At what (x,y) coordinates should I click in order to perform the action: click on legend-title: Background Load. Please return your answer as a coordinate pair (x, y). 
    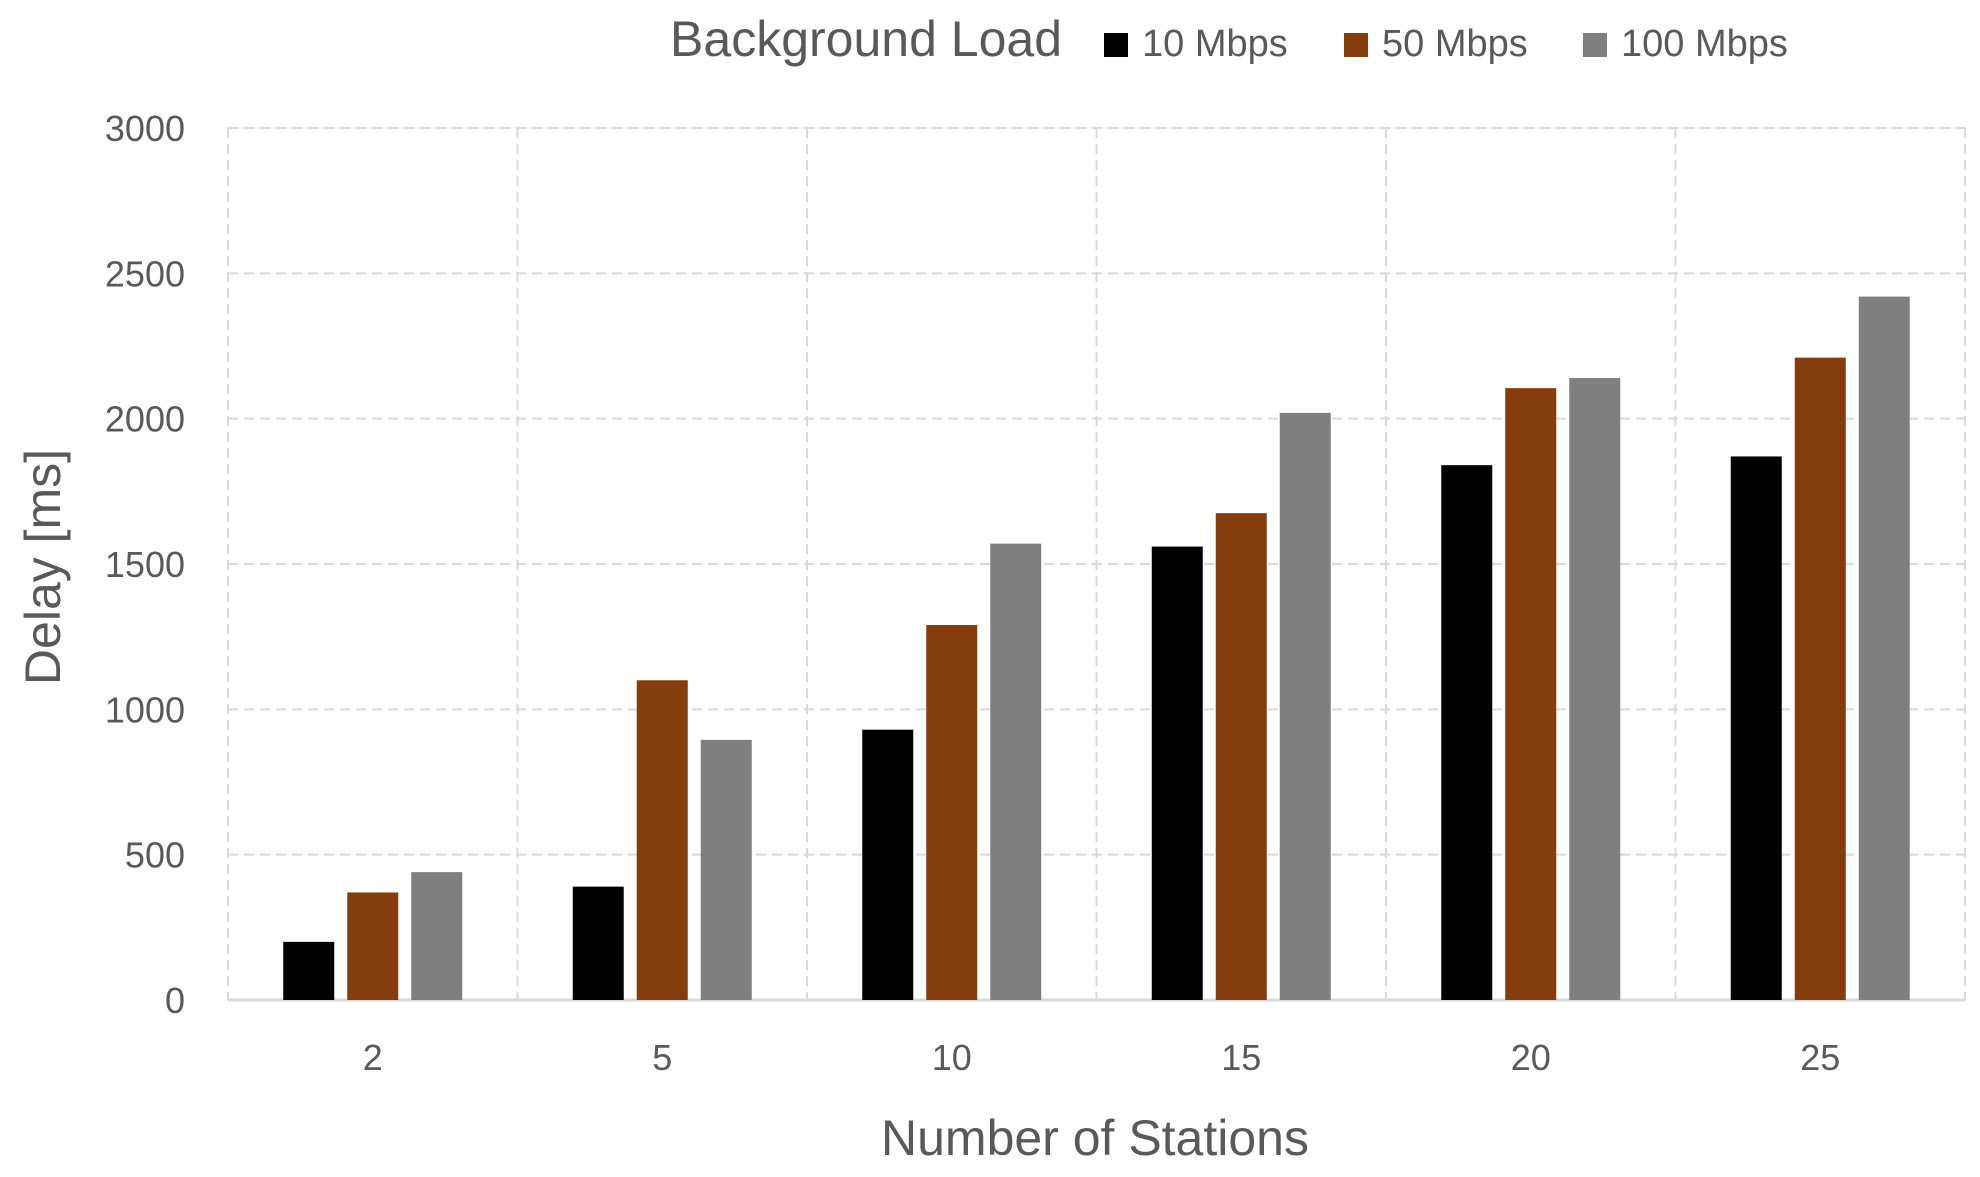
    Looking at the image, I should click on (866, 39).